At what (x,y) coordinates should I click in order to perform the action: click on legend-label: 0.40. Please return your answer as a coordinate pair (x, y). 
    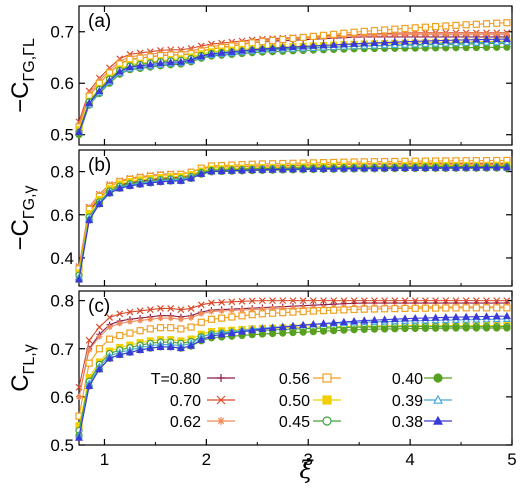
    Looking at the image, I should click on (407, 379).